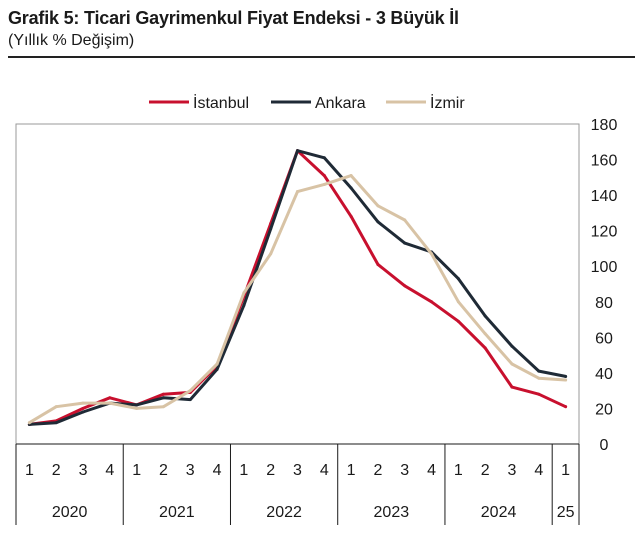 Image resolution: width=639 pixels, height=545 pixels. Describe the element at coordinates (321, 57) in the screenshot. I see `title-divider` at that location.